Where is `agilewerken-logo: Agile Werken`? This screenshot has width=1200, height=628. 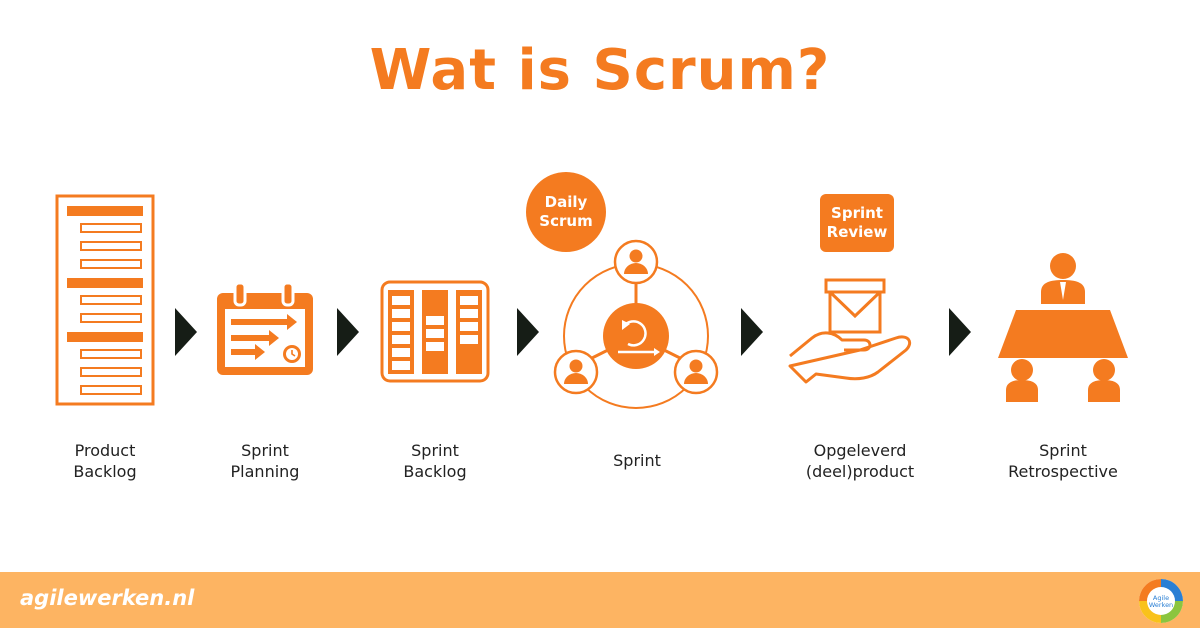 agilewerken-logo: Agile Werken is located at coordinates (1161, 601).